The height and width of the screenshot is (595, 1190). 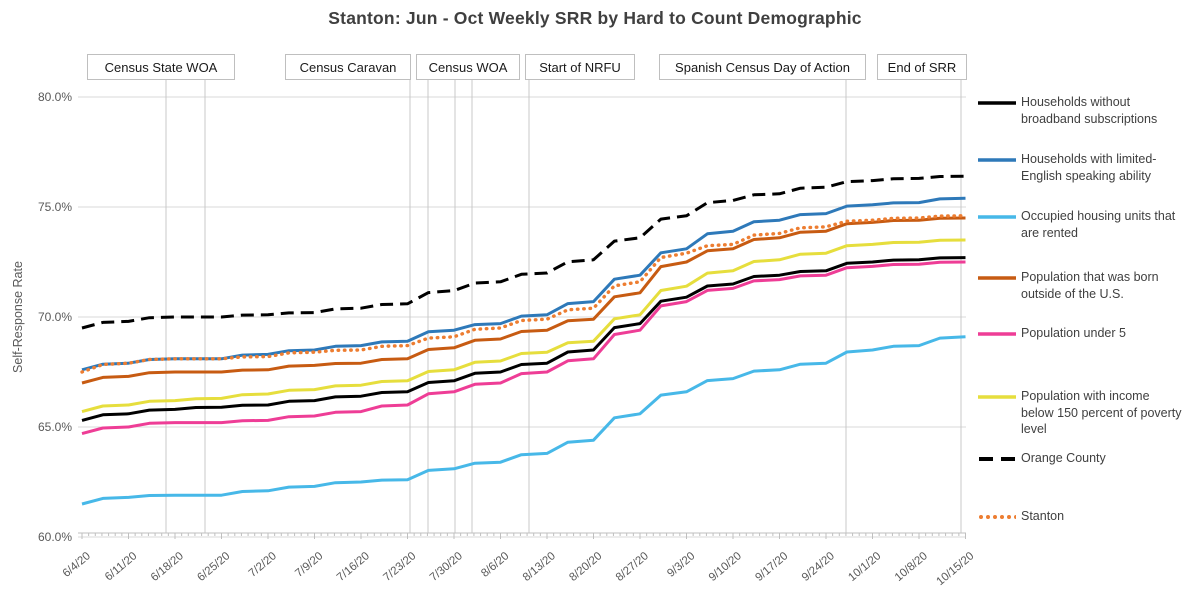 What do you see at coordinates (1073, 333) in the screenshot?
I see `legend-label: Population under 5` at bounding box center [1073, 333].